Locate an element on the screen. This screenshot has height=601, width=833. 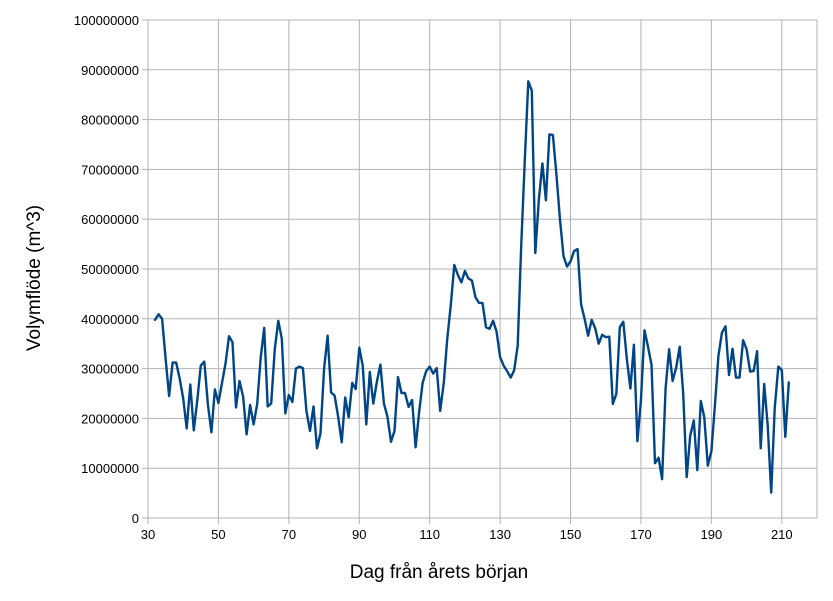
x-tick-label: 150 is located at coordinates (571, 534).